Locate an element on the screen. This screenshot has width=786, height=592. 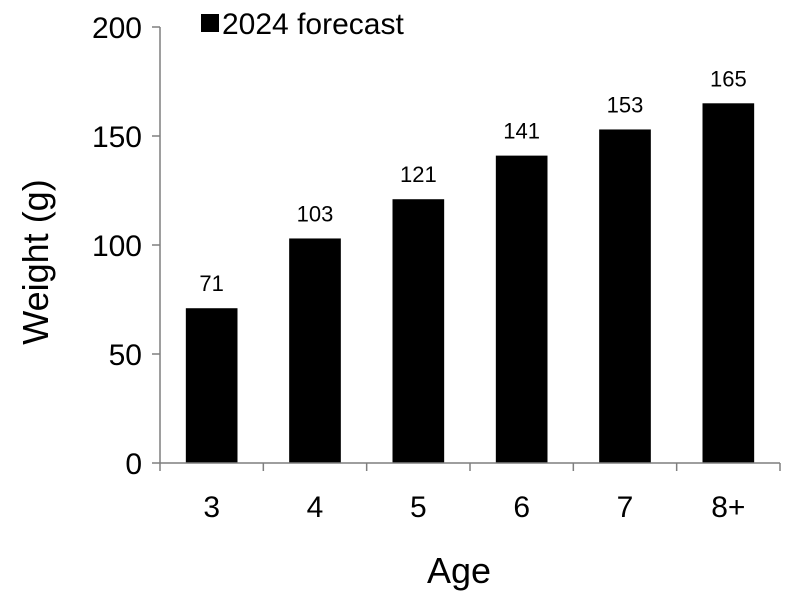
legend-swatch is located at coordinates (210, 23).